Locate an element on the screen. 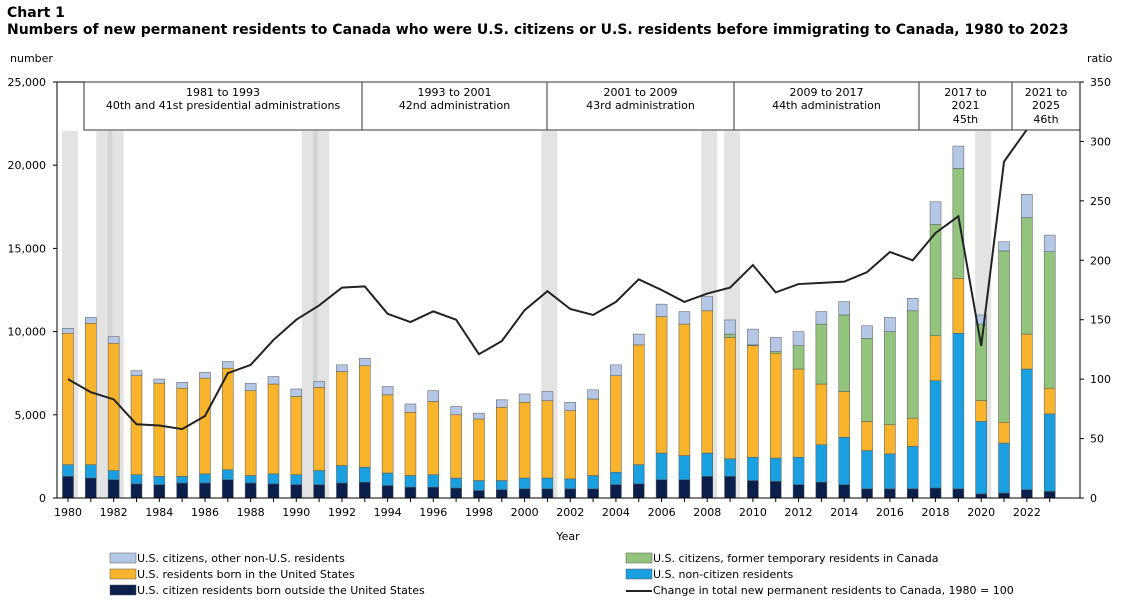 This screenshot has height=607, width=1137. left-tick-label-5: 25,000 is located at coordinates (27, 82).